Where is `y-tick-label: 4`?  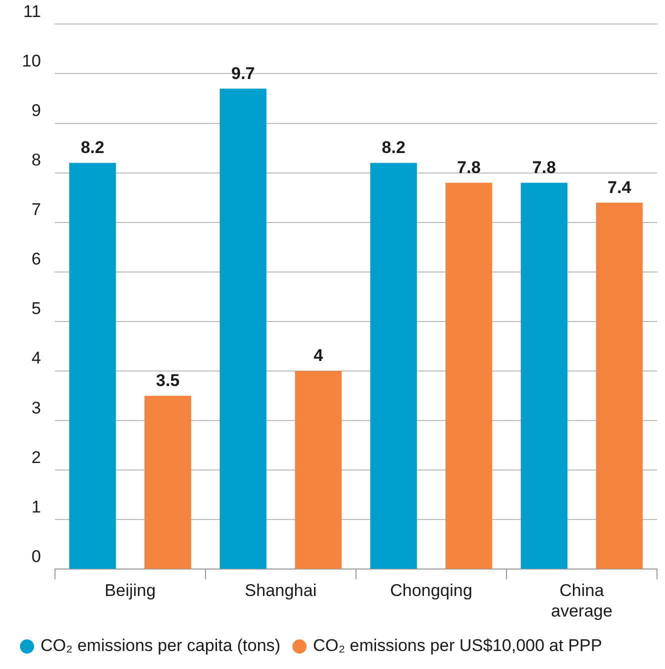
y-tick-label: 4 is located at coordinates (36, 358).